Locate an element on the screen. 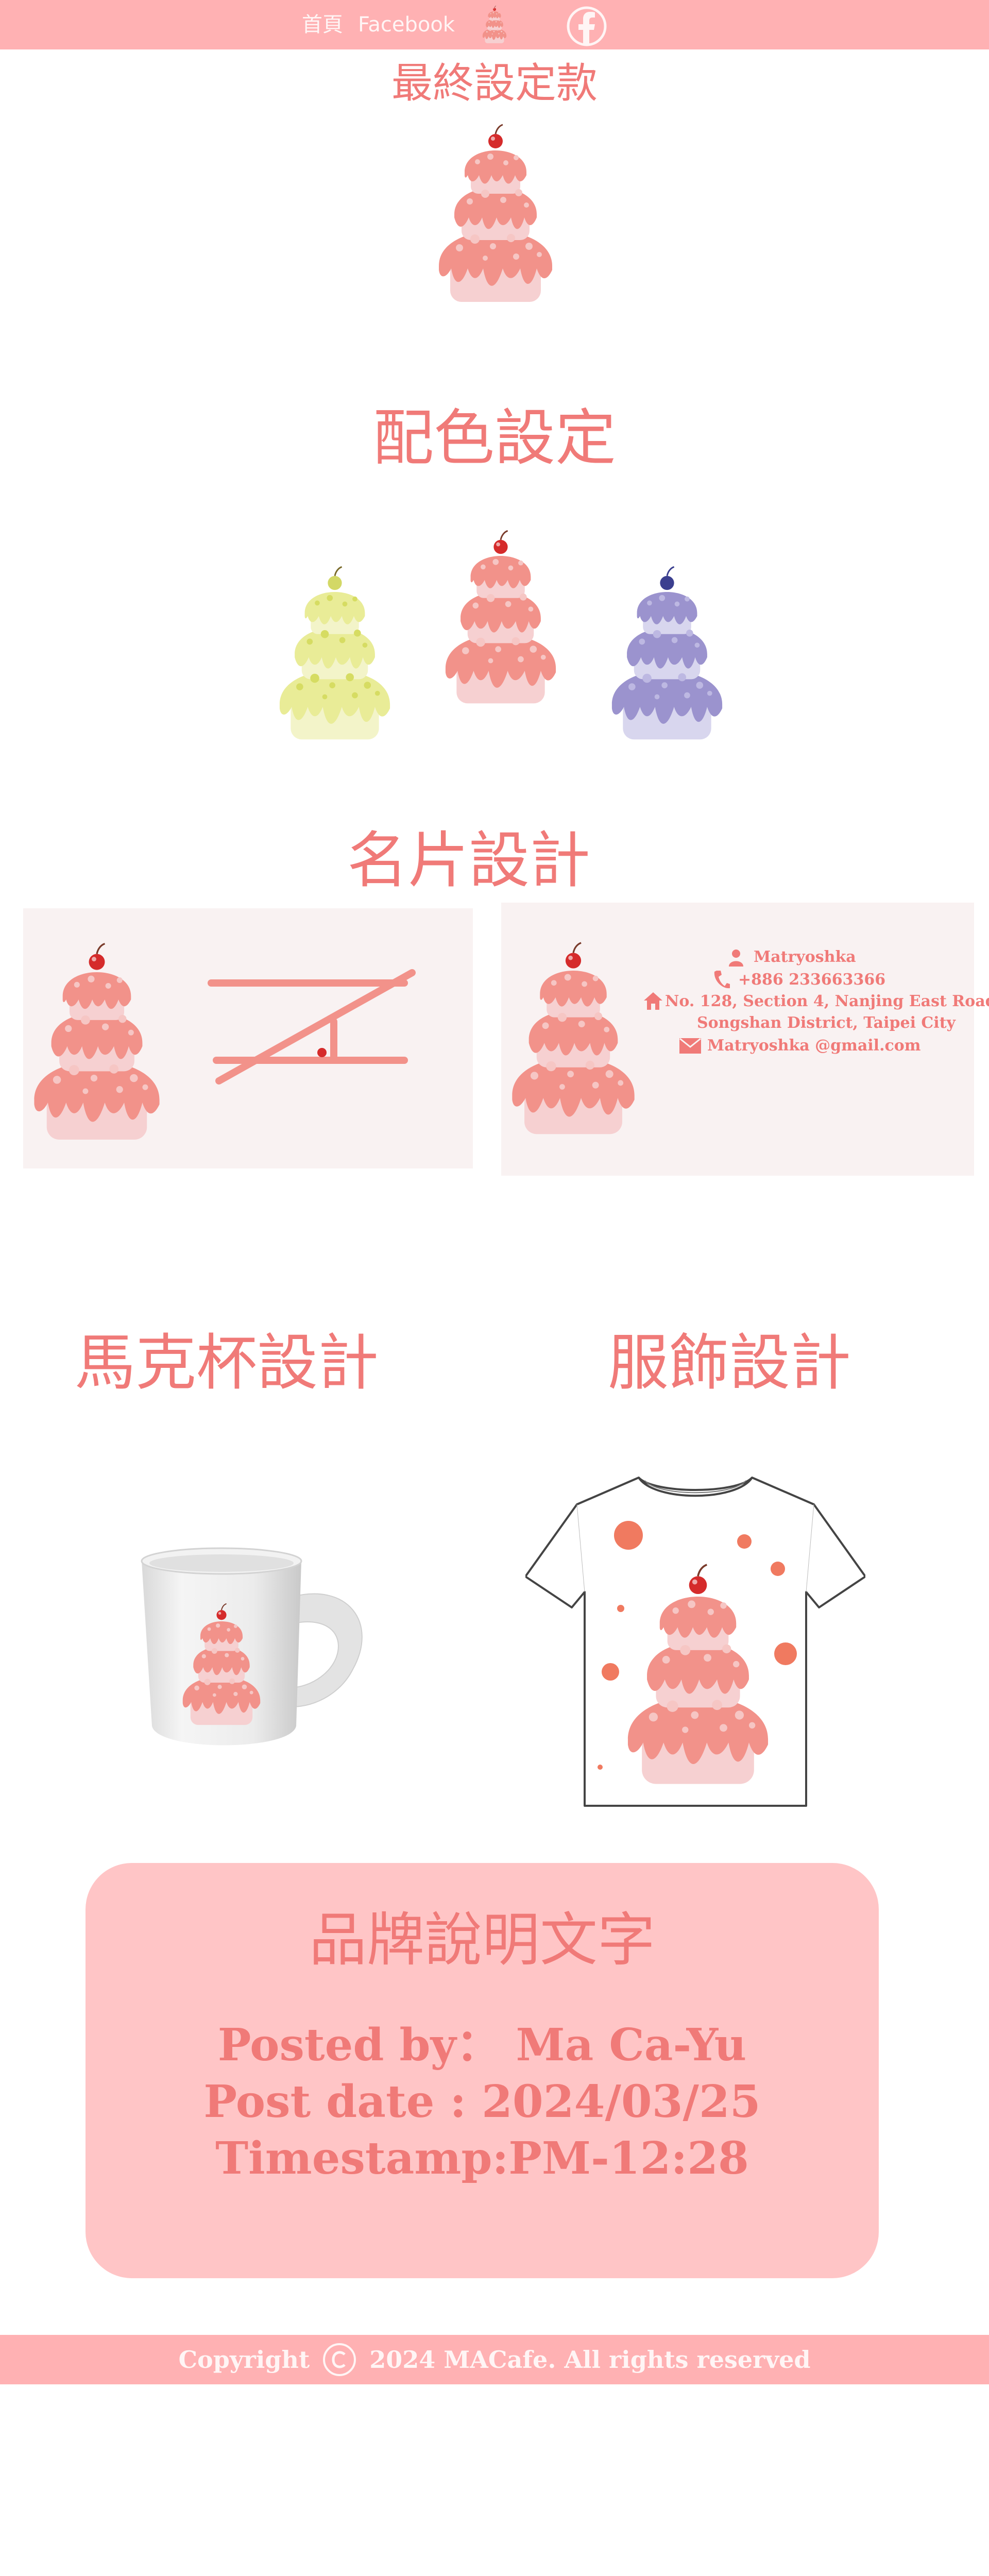  person-icon is located at coordinates (736, 958).